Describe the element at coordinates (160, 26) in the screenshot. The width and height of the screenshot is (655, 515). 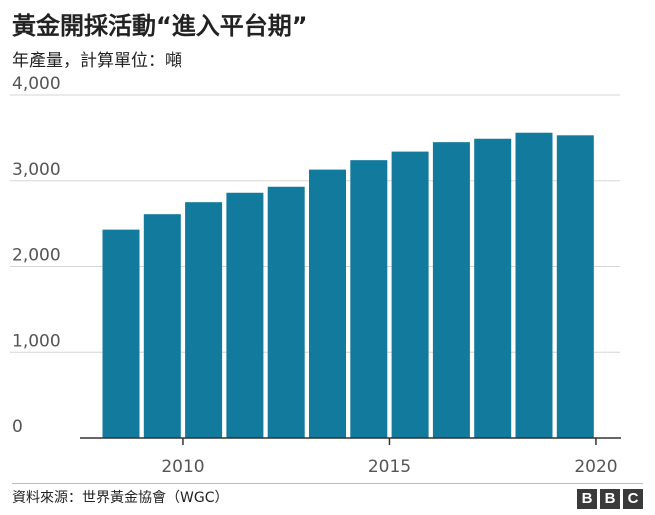
I see `chart-title: 黃金開採活動“進入平台期”` at that location.